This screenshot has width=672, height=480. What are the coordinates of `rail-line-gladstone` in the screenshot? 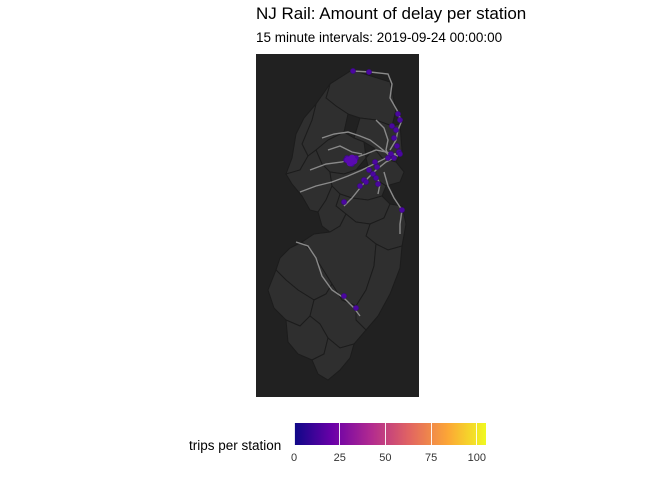 It's located at (345, 150).